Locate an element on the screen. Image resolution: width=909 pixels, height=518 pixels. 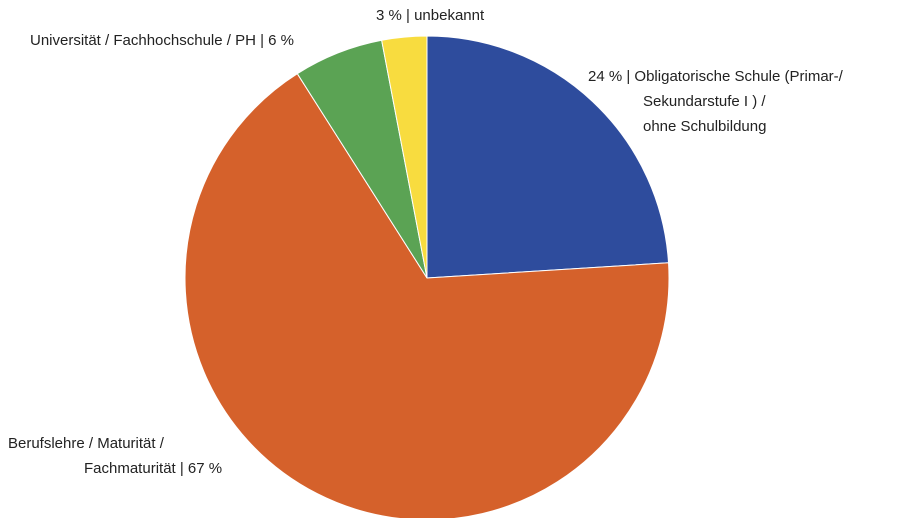
slice-label: Universität / Fachhochschule / PH | 6 % is located at coordinates (162, 40).